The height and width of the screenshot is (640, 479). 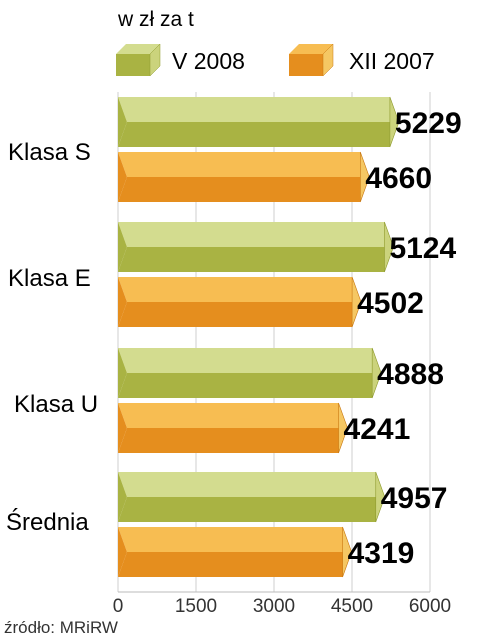 I want to click on bar-klasa-s-v-2008-top-face, so click(x=258, y=109).